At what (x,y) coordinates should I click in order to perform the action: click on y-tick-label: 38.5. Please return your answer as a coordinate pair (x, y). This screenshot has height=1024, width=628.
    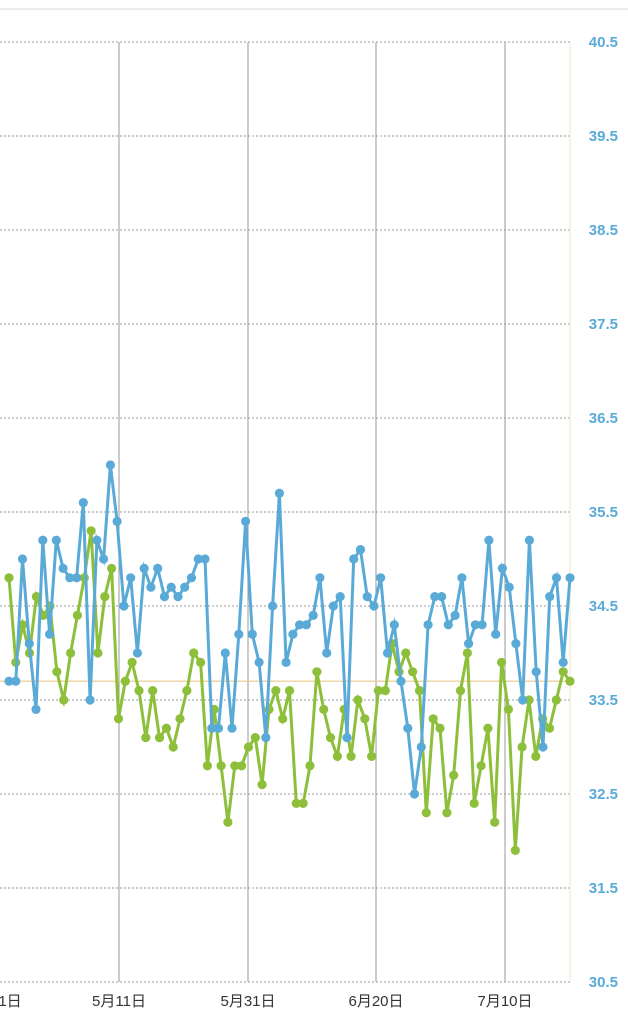
    Looking at the image, I should click on (603, 230).